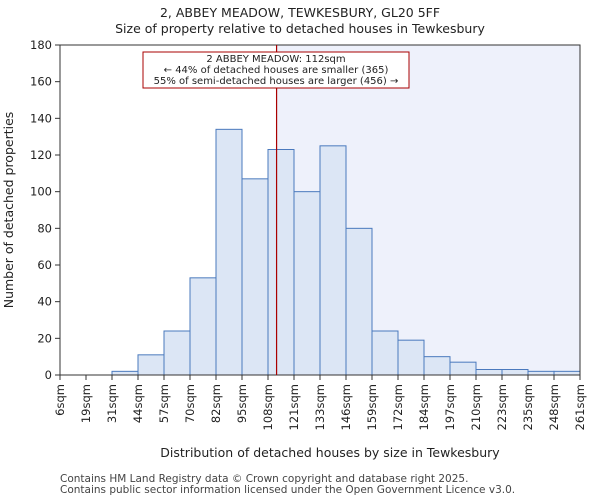  I want to click on x-tick-label-121sqm: 121sqm, so click(294, 407).